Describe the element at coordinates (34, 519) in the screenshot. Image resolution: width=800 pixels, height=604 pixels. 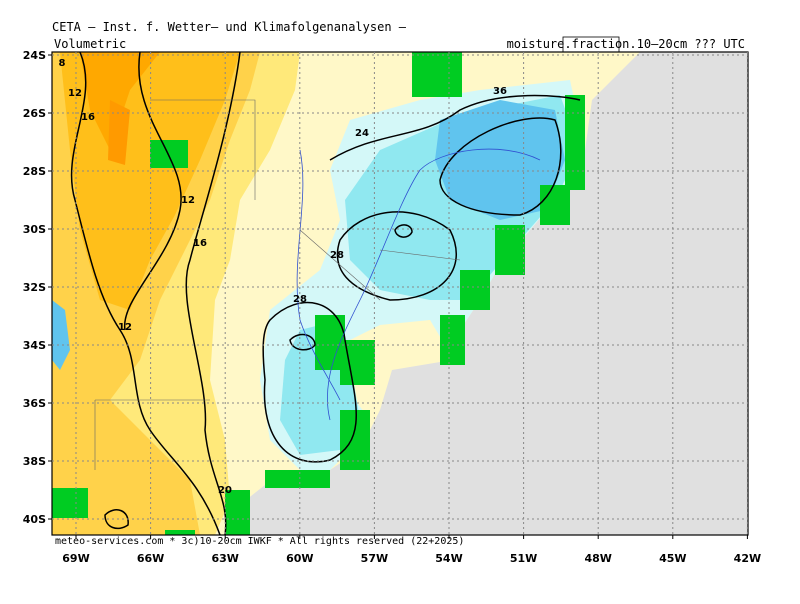
I see `lat-tick-label: 40S` at that location.